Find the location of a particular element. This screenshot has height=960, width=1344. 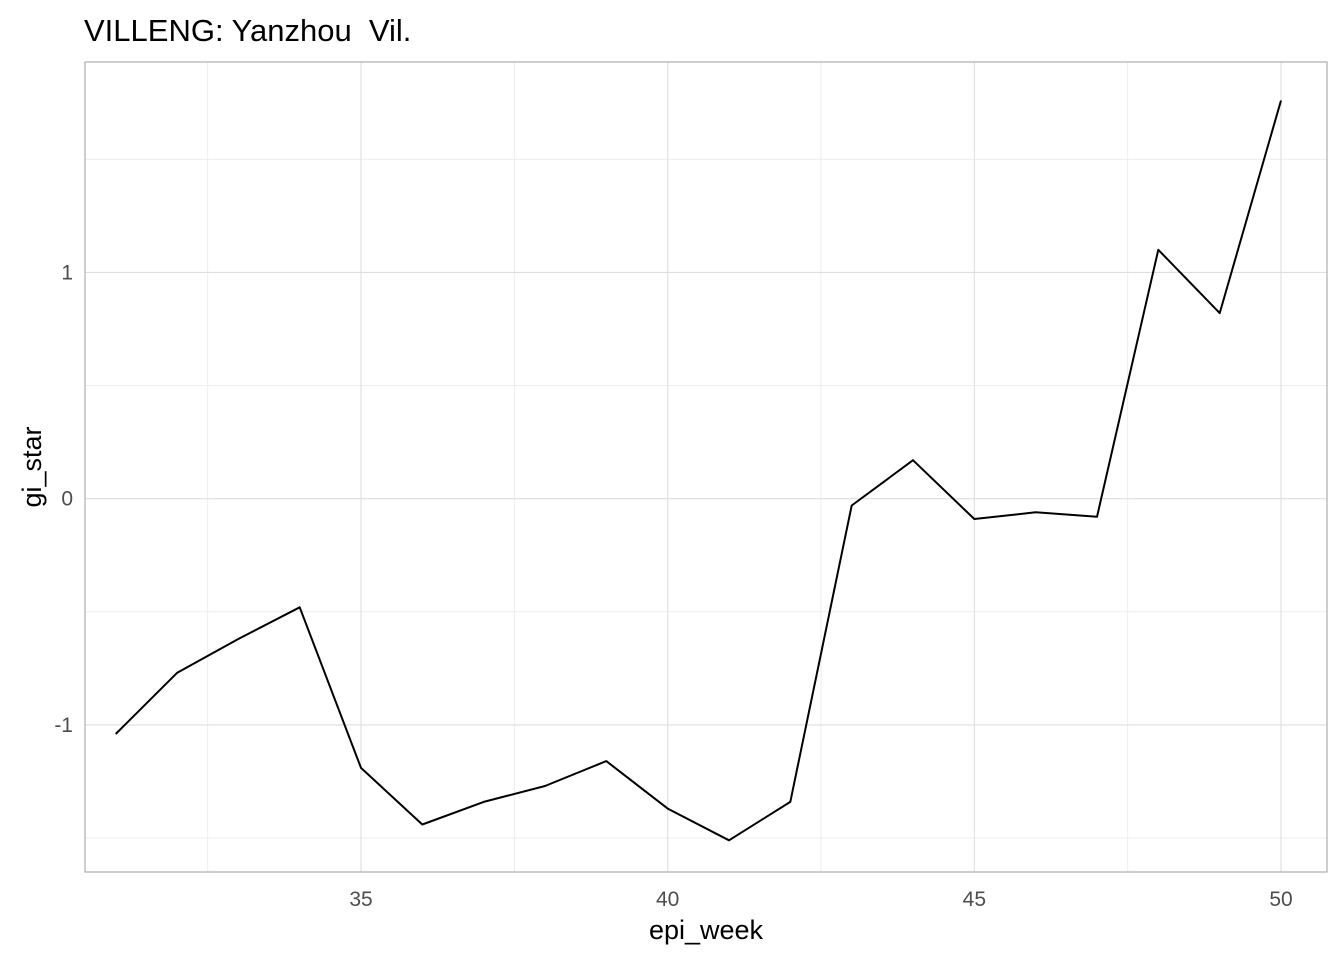

y-tick-label: 1 is located at coordinates (67, 272).